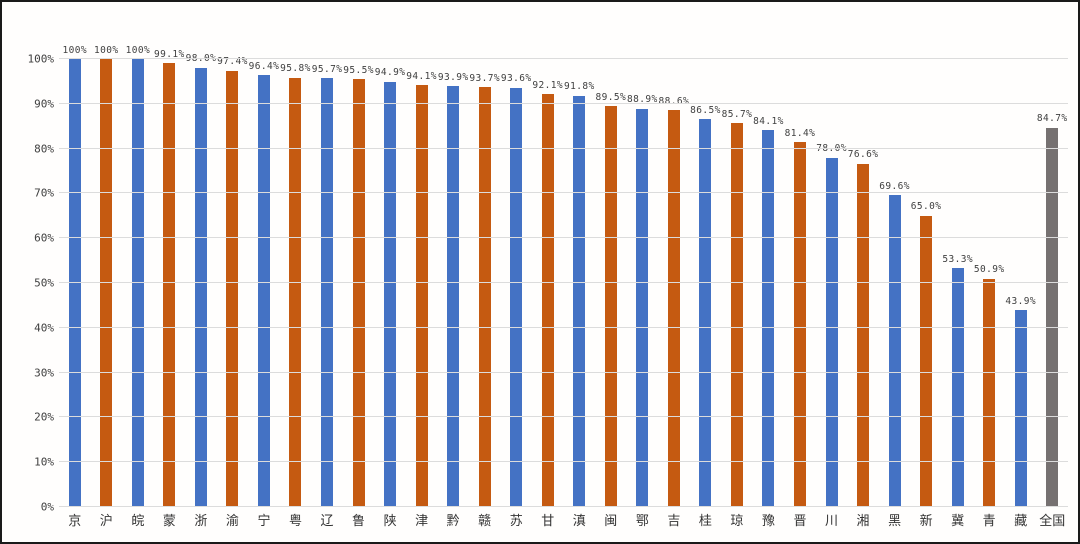 This screenshot has width=1080, height=544. What do you see at coordinates (611, 521) in the screenshot?
I see `x-tick-label-闽: 闽` at bounding box center [611, 521].